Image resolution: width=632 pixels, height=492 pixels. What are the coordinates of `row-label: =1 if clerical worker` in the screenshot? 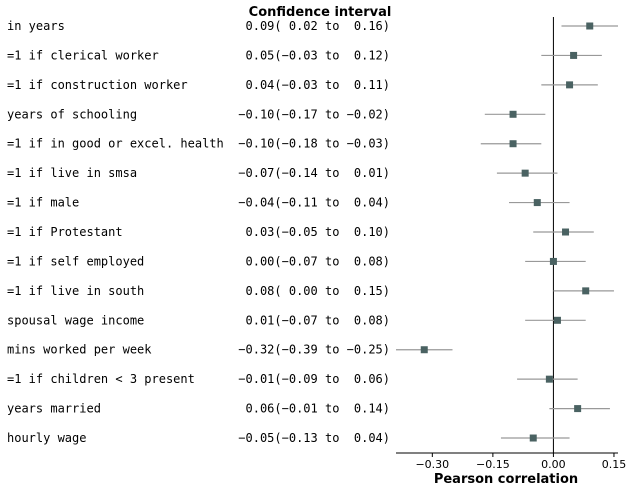 It's located at (83, 55).